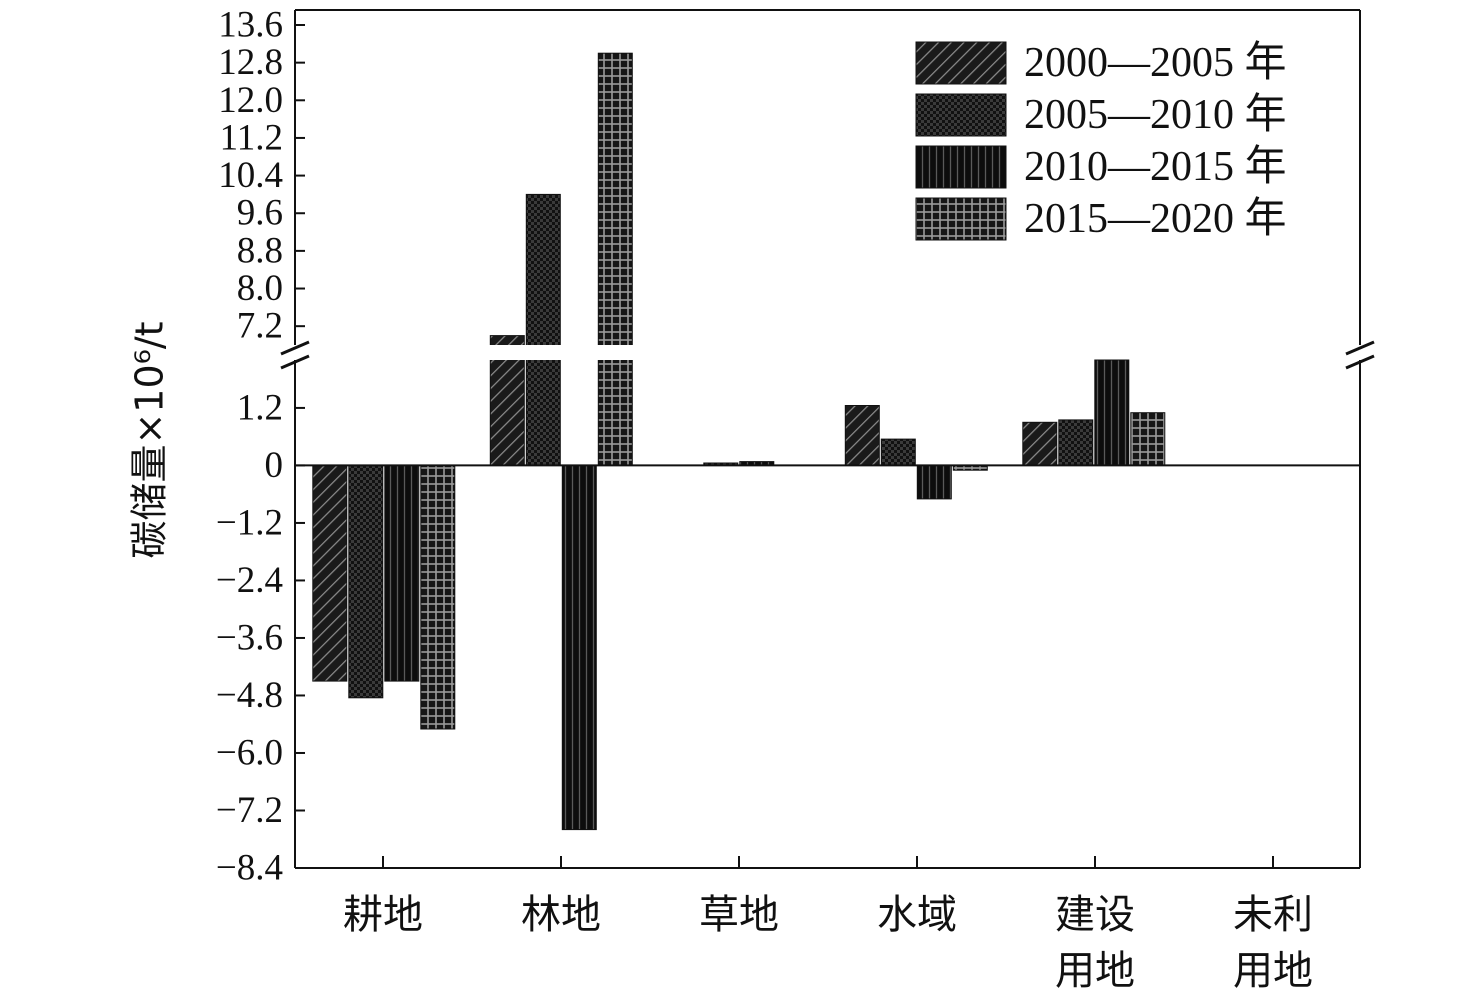 The width and height of the screenshot is (1476, 1003). I want to click on y-axis-label: 碳储量×10⁶/t, so click(150, 439).